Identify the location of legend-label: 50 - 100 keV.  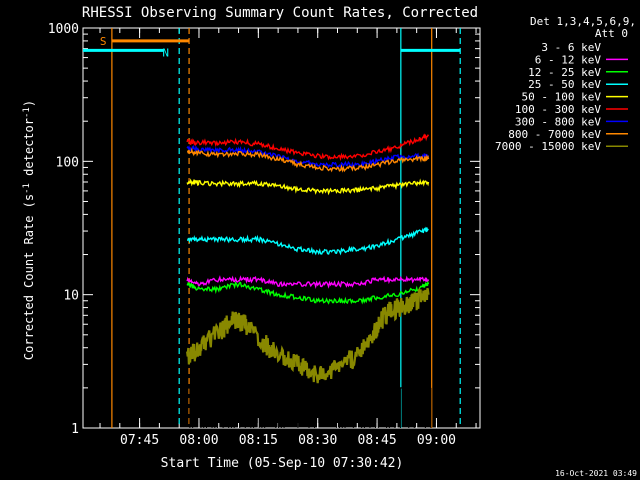
(562, 97).